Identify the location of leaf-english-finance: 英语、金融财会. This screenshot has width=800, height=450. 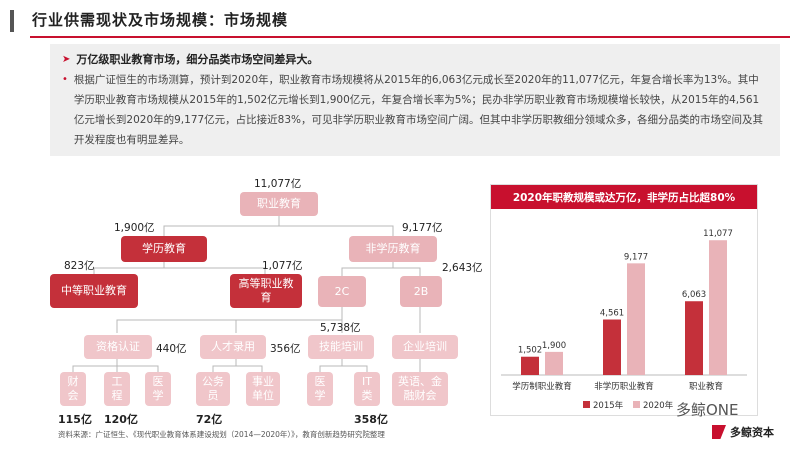
(420, 389).